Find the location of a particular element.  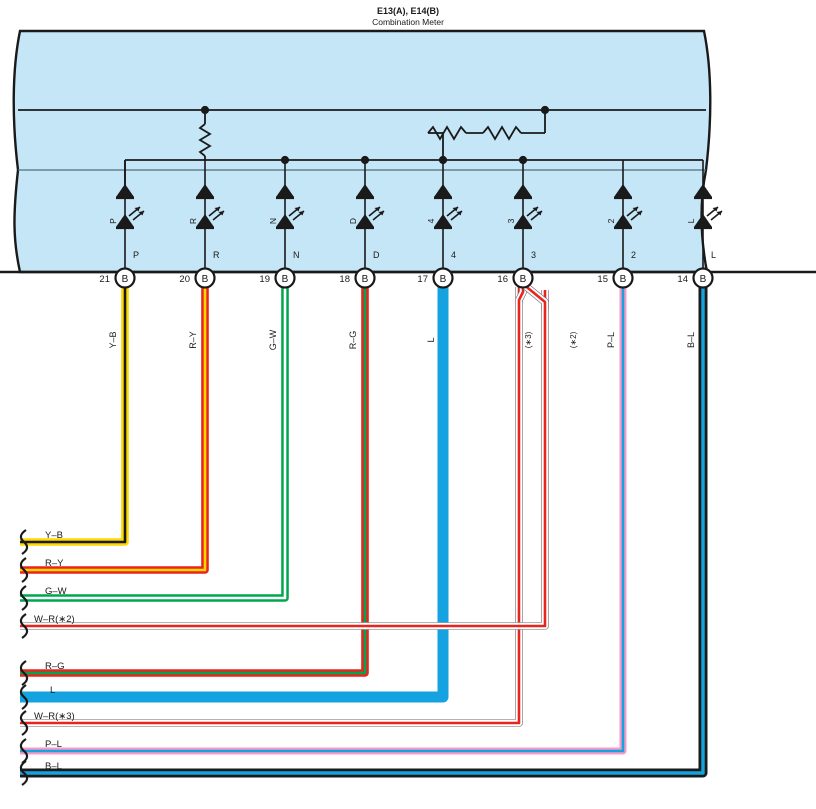

indicator-branch-2: 2 2 is located at coordinates (624, 216).